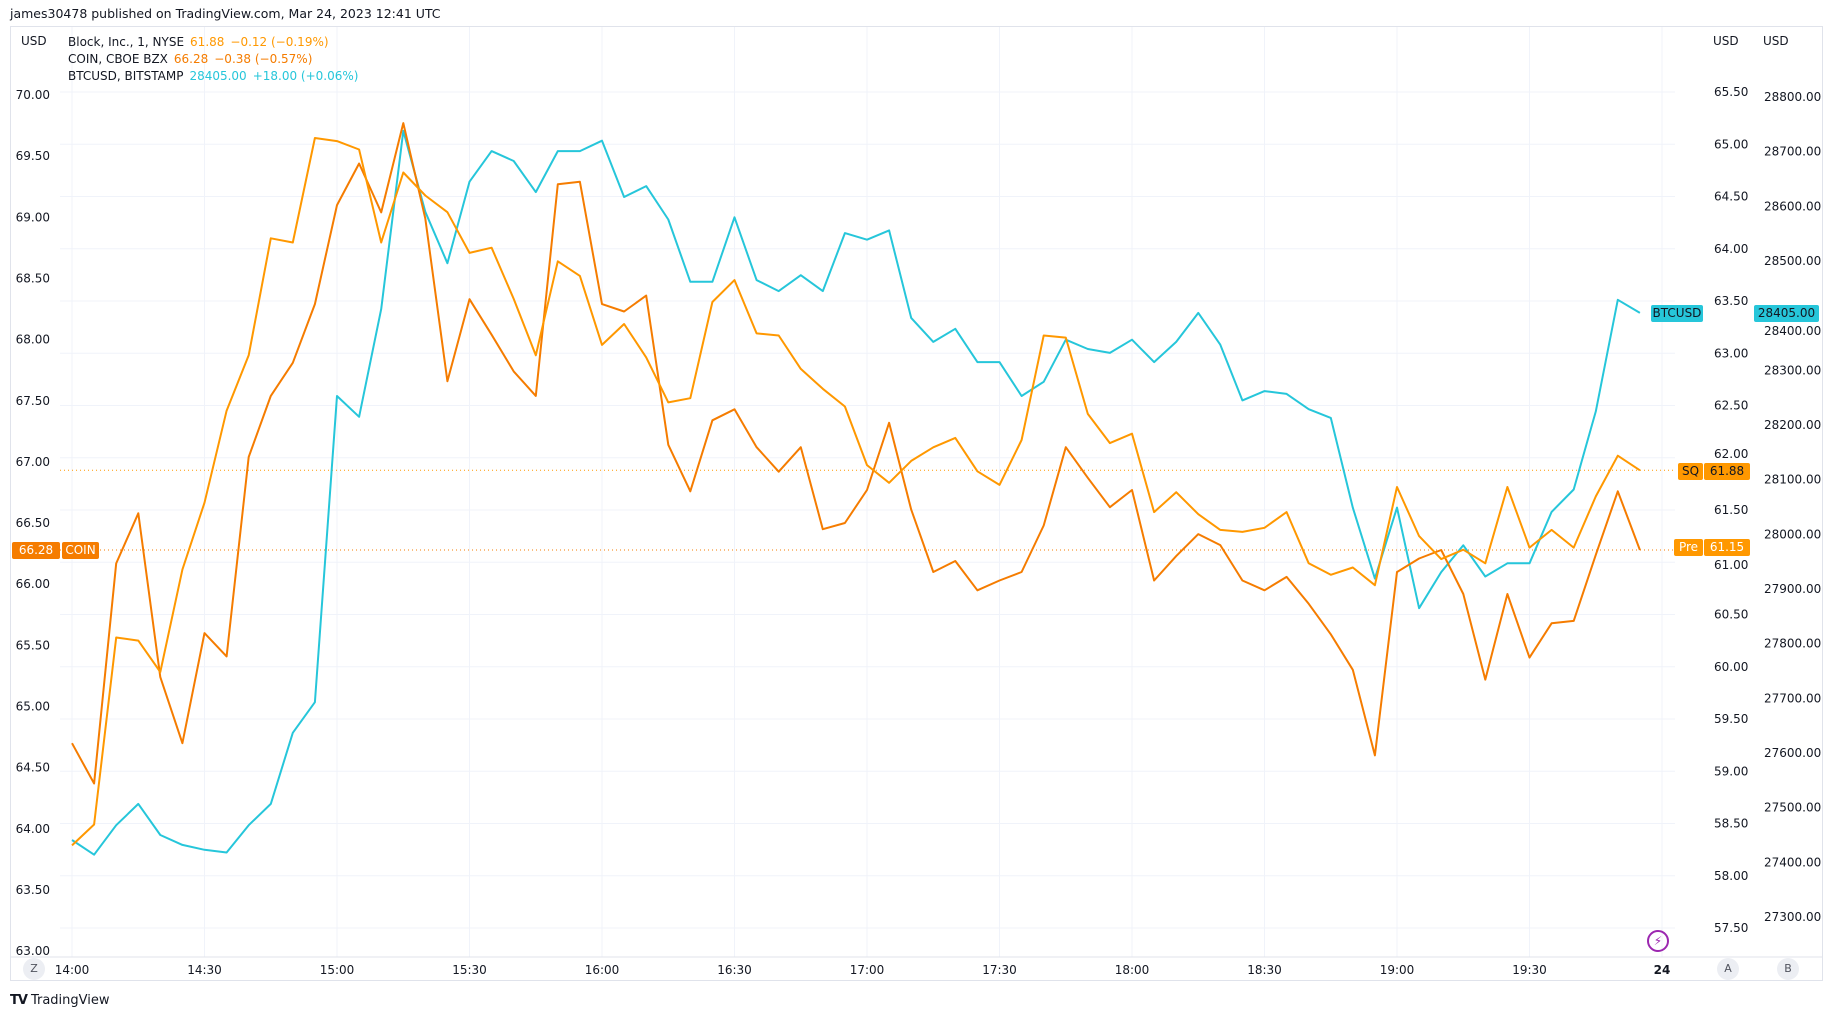 This screenshot has width=1834, height=1019. Describe the element at coordinates (1792, 370) in the screenshot. I see `right2-axis-tick-label: 28300.00` at that location.